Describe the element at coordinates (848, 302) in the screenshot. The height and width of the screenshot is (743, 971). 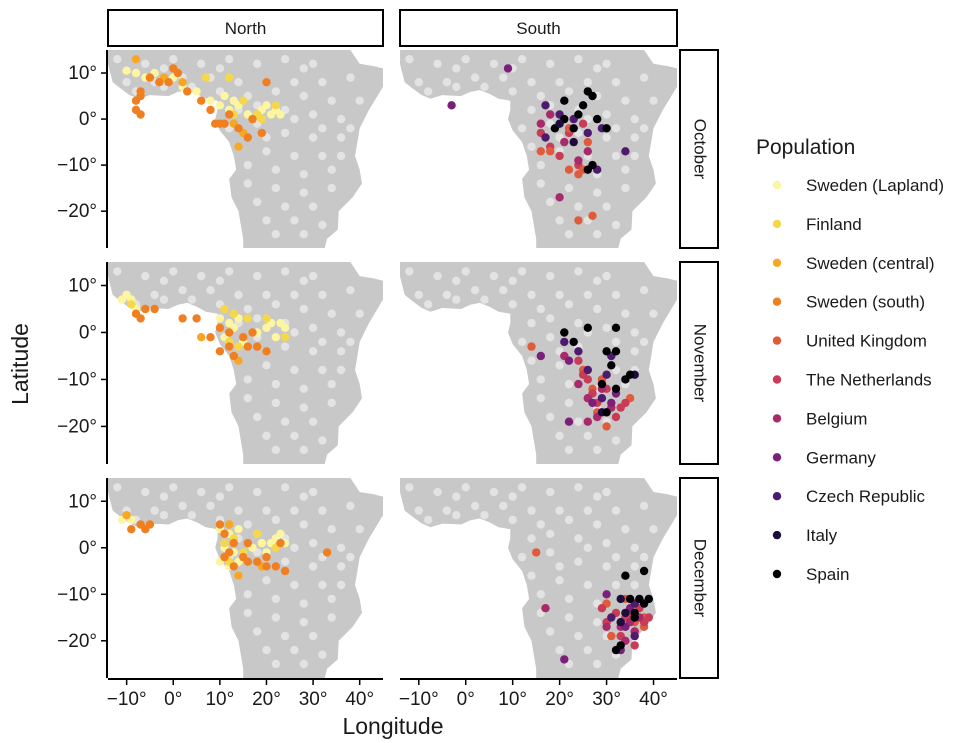
I see `legend-item: Sweden (south)` at that location.